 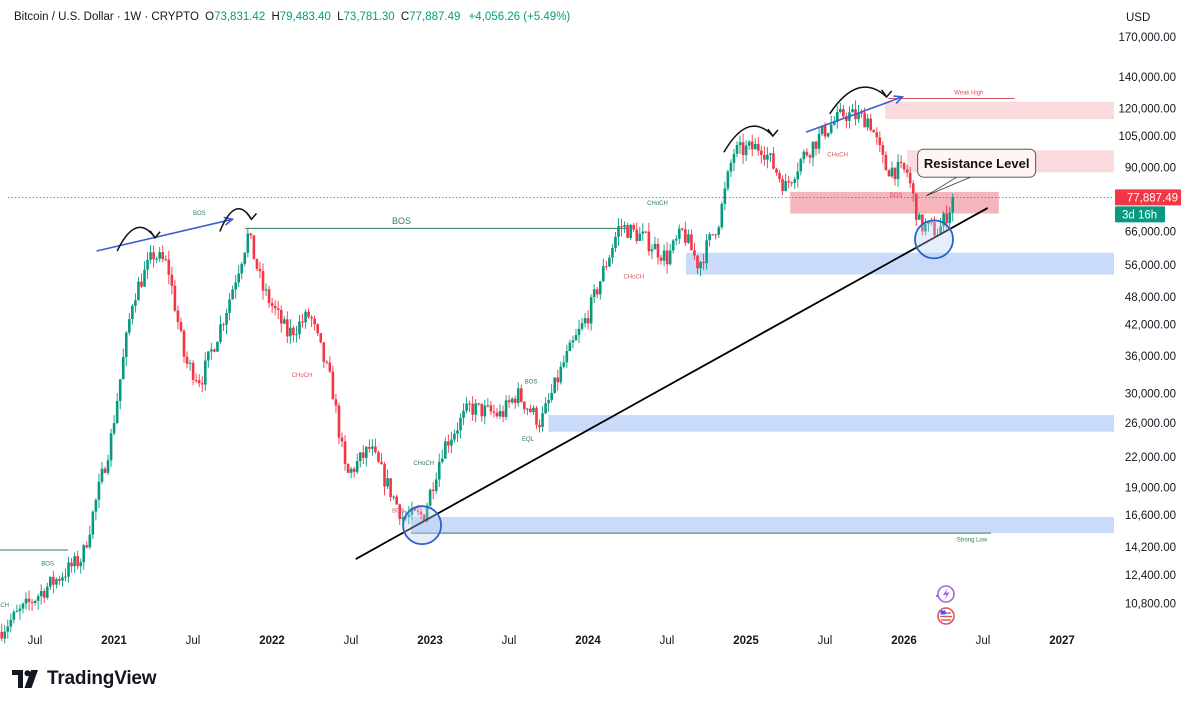 I want to click on structure-label: EQL, so click(x=528, y=440).